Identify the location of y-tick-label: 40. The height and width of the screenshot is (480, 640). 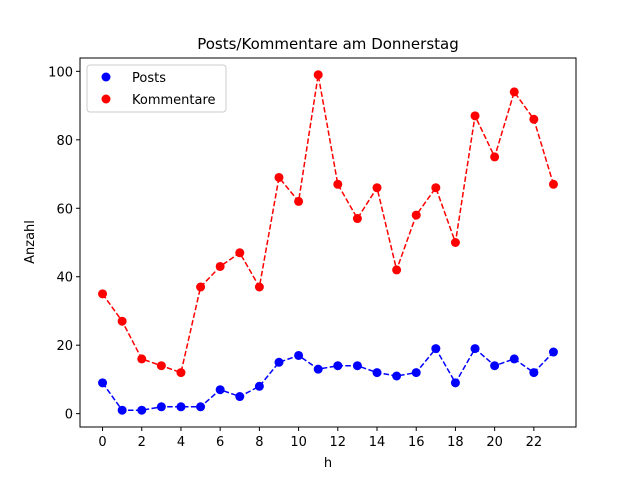
(64, 278).